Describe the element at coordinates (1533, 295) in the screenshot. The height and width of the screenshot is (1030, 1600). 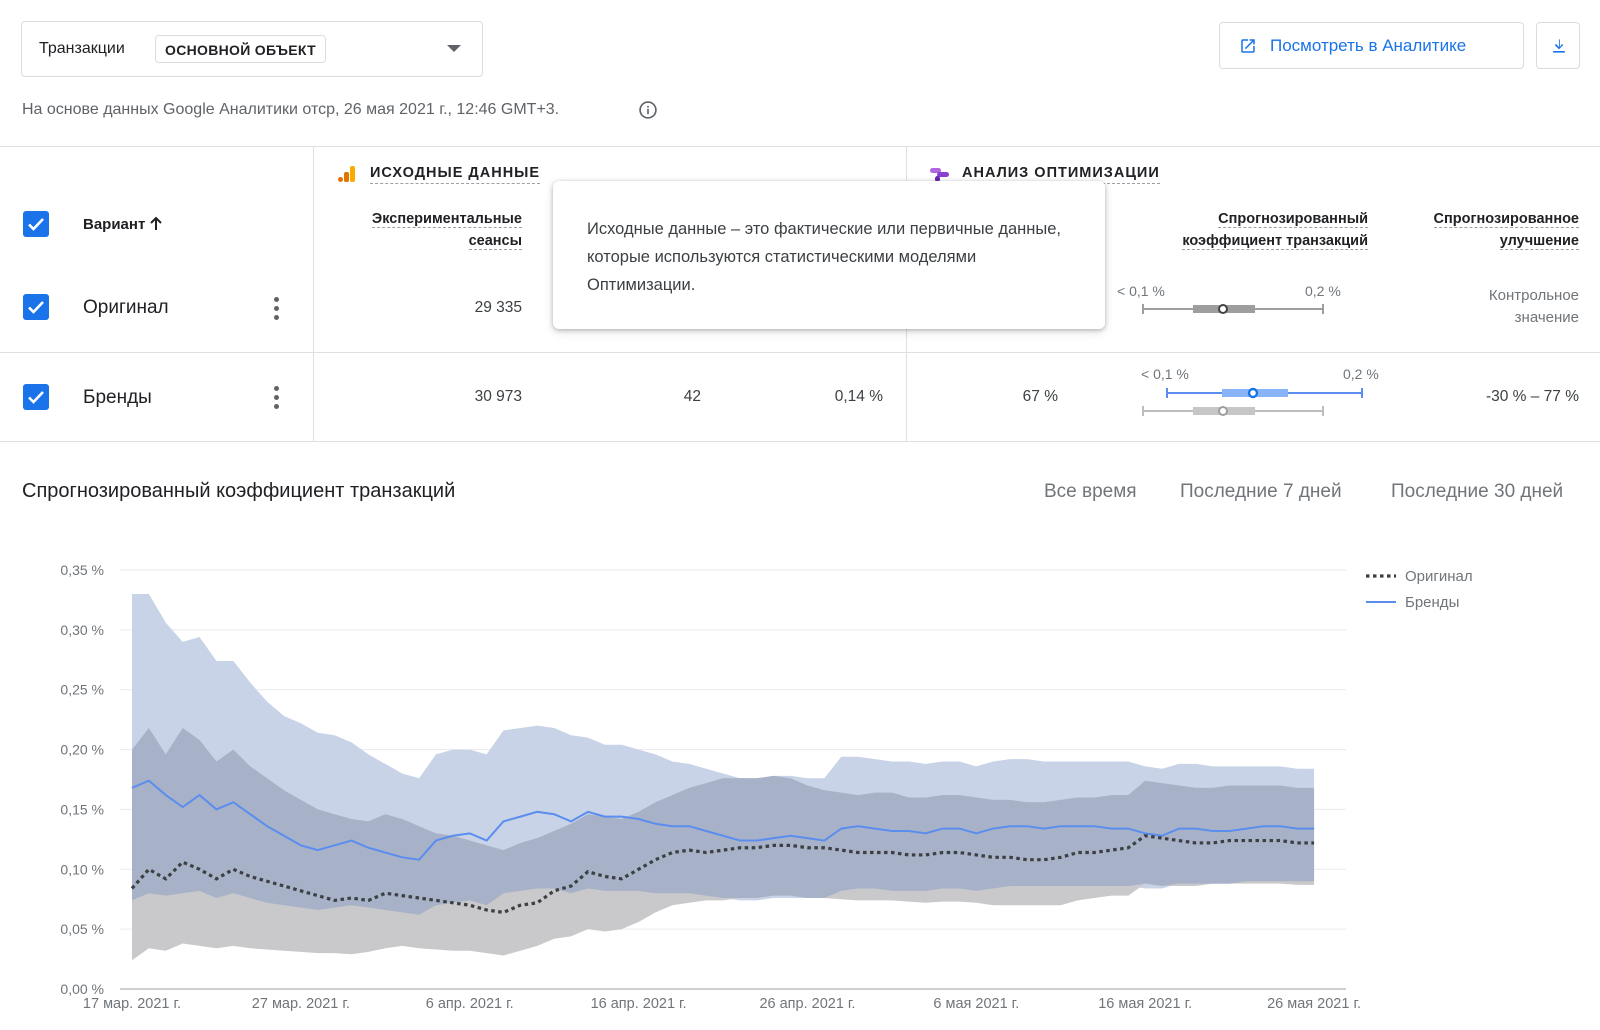
I see `control-line1: Контрольное` at that location.